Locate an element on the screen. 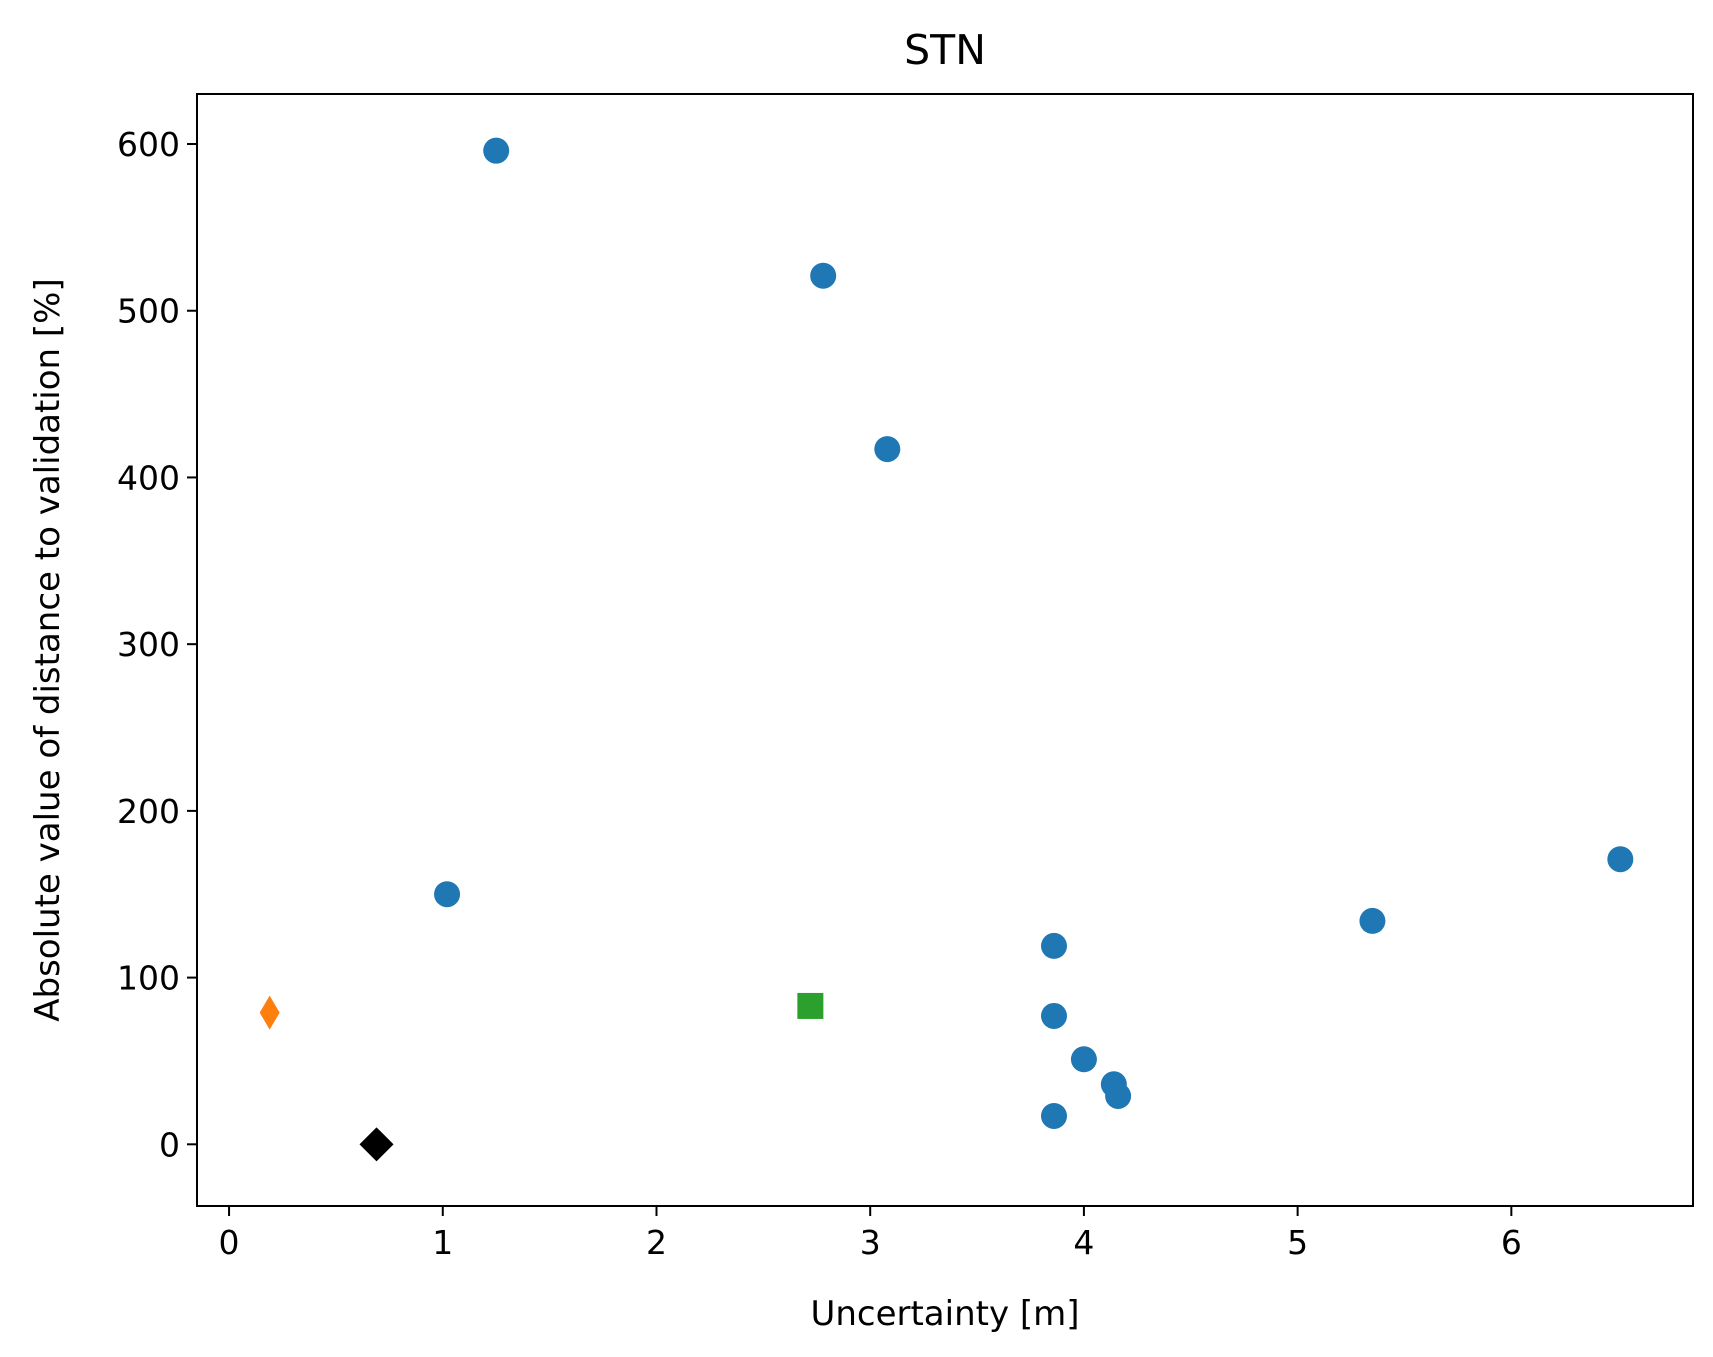 This screenshot has width=1713, height=1357. x-tick-label: 2 is located at coordinates (656, 1242).